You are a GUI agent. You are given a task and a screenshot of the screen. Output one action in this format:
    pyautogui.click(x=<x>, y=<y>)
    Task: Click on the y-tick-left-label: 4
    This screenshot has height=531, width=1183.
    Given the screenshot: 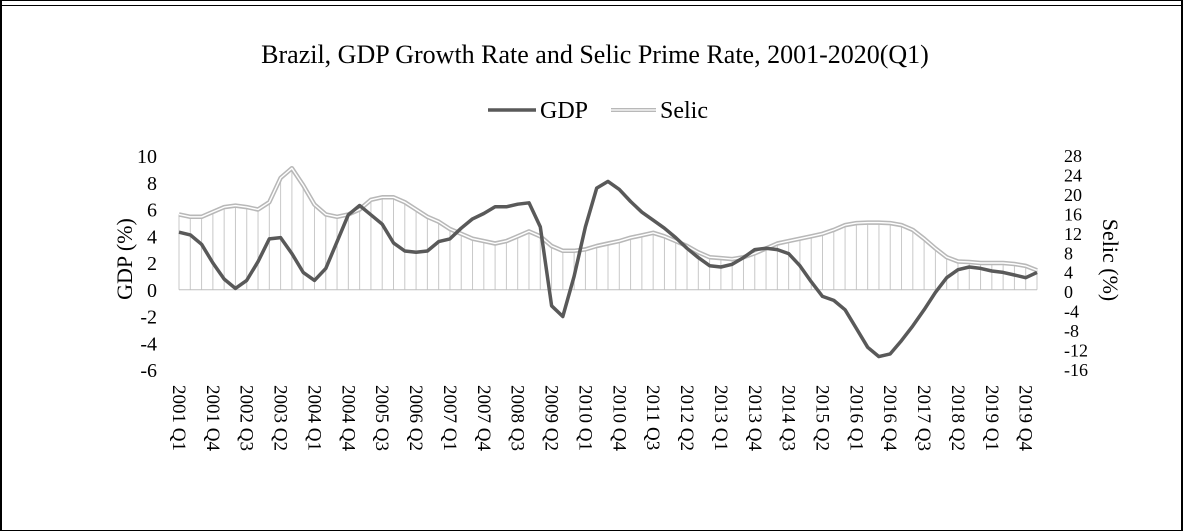 What is the action you would take?
    pyautogui.click(x=152, y=237)
    